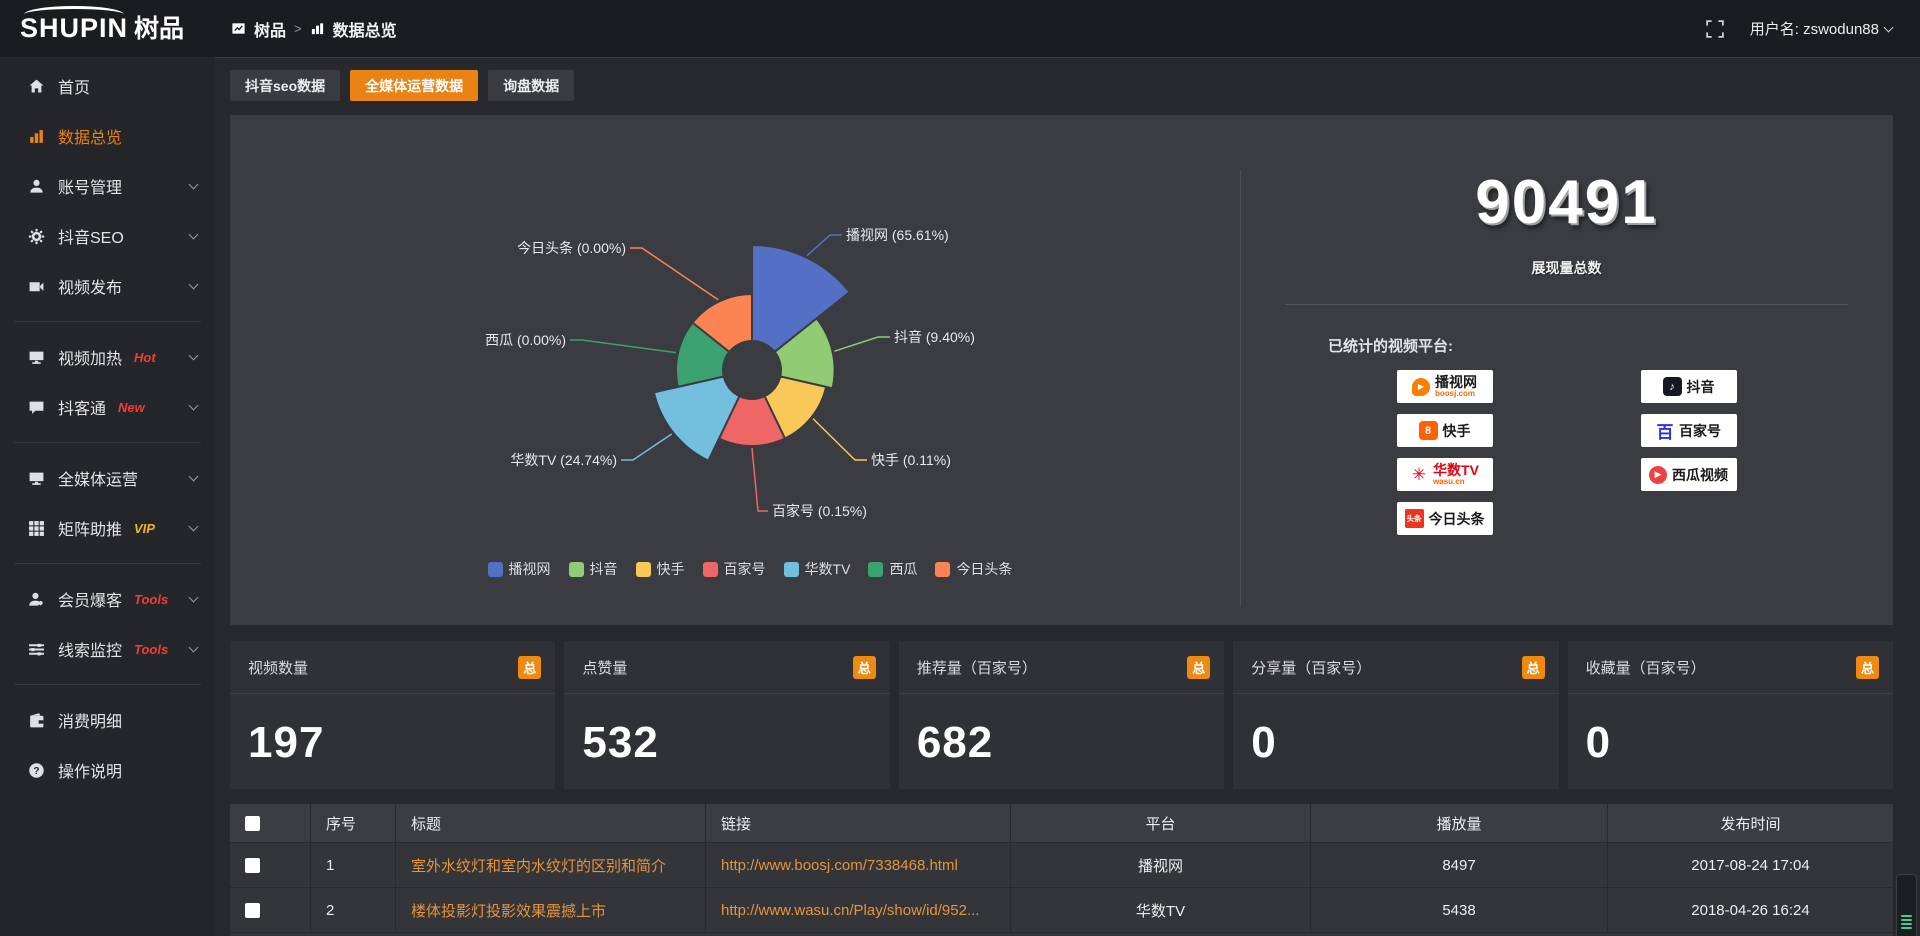 Image resolution: width=1920 pixels, height=936 pixels. I want to click on monitor-icon, so click(36, 478).